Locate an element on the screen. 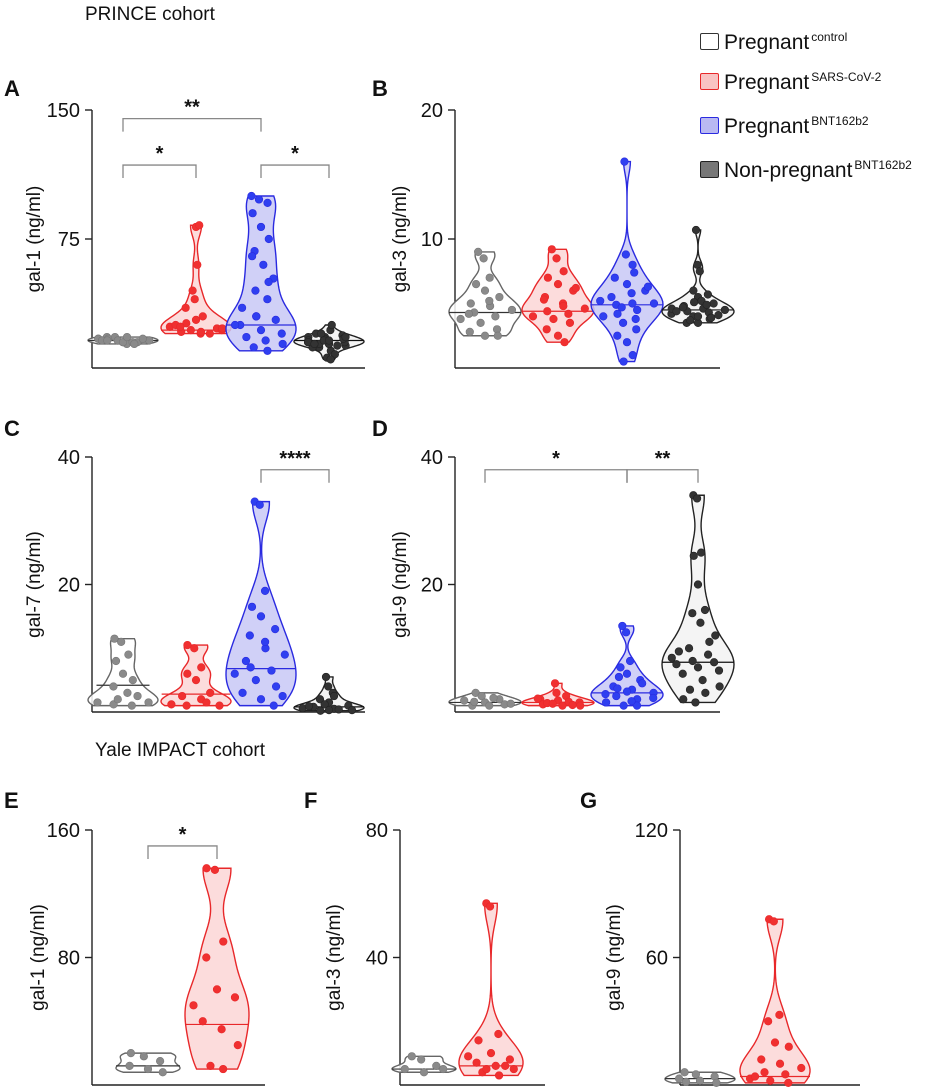 This screenshot has height=1088, width=949. legend-swatch is located at coordinates (709, 81).